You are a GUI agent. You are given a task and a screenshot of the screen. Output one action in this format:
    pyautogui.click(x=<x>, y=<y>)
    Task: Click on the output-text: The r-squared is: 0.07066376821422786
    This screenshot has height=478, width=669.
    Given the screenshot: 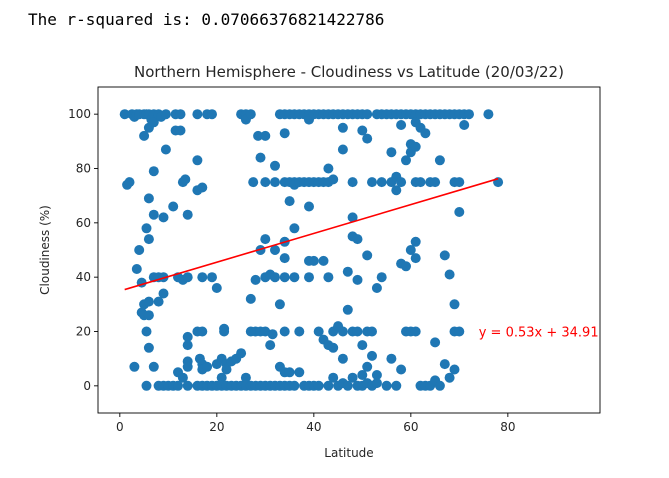 What is the action you would take?
    pyautogui.click(x=206, y=19)
    